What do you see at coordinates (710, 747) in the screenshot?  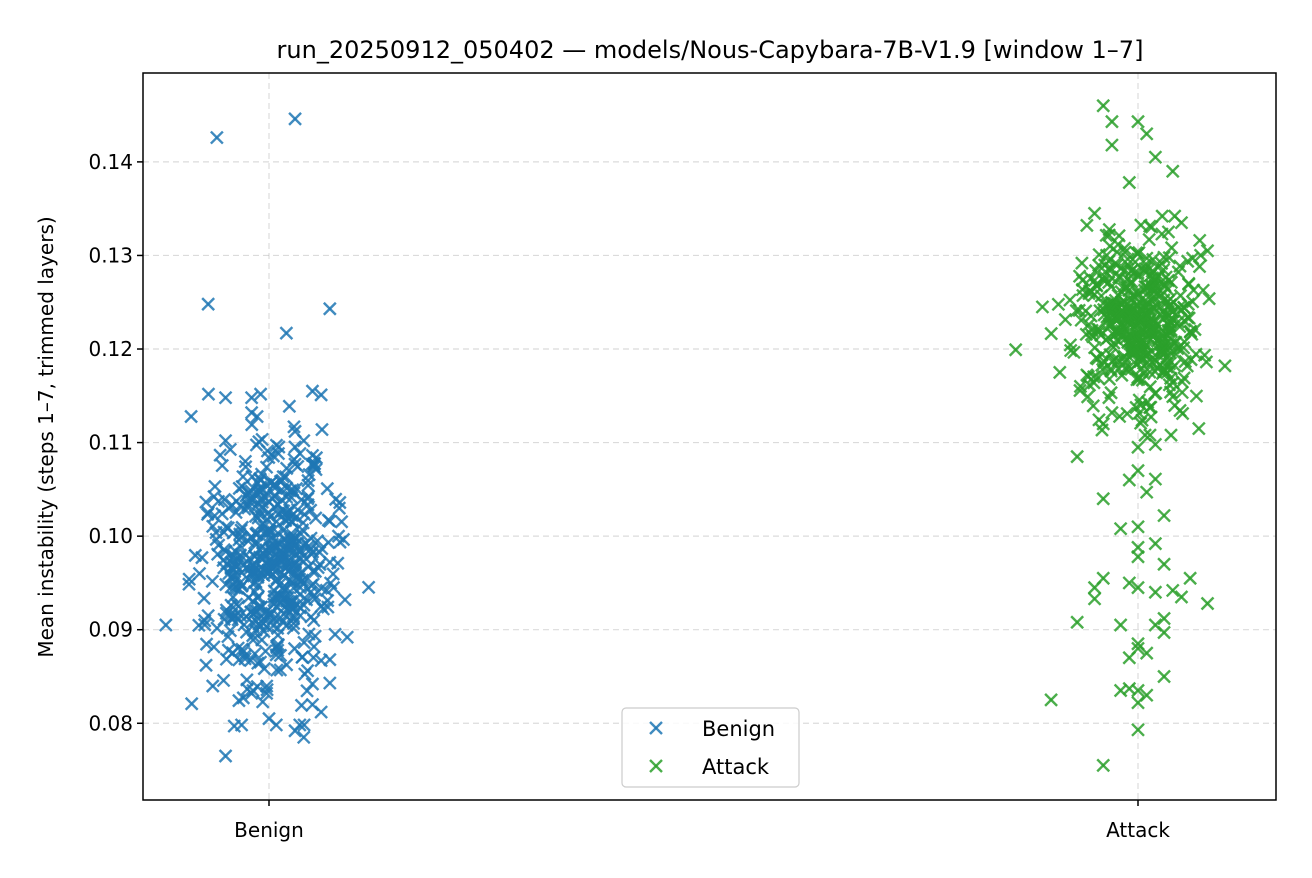 I see `legend: Benign Attack` at bounding box center [710, 747].